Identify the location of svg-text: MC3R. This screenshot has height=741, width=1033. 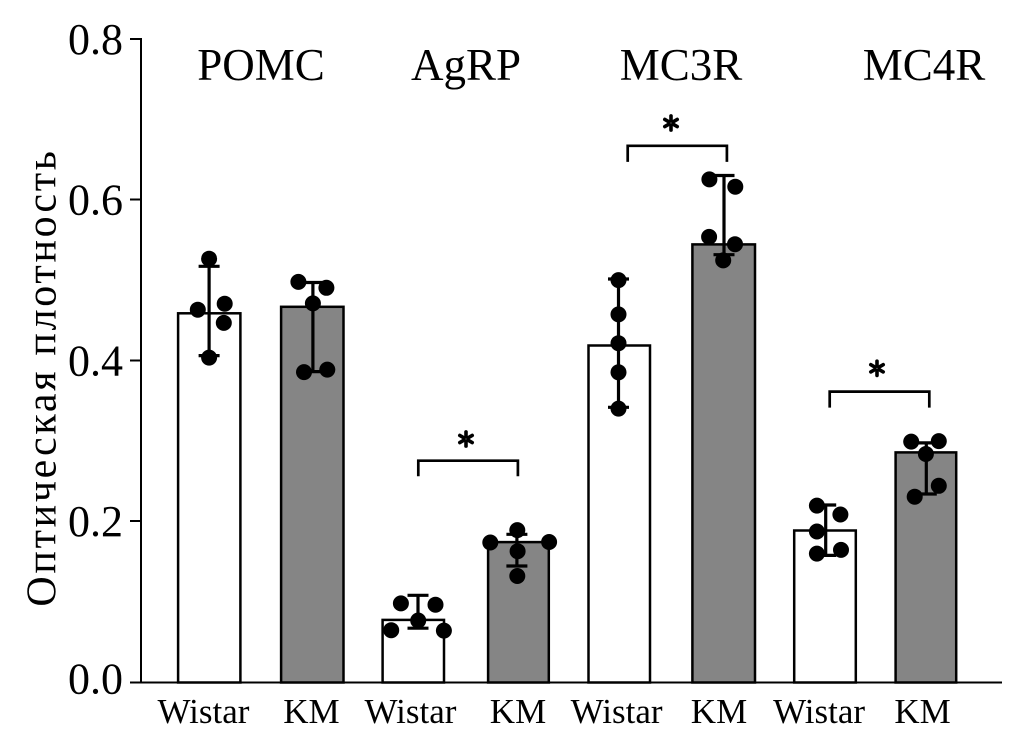
(681, 65).